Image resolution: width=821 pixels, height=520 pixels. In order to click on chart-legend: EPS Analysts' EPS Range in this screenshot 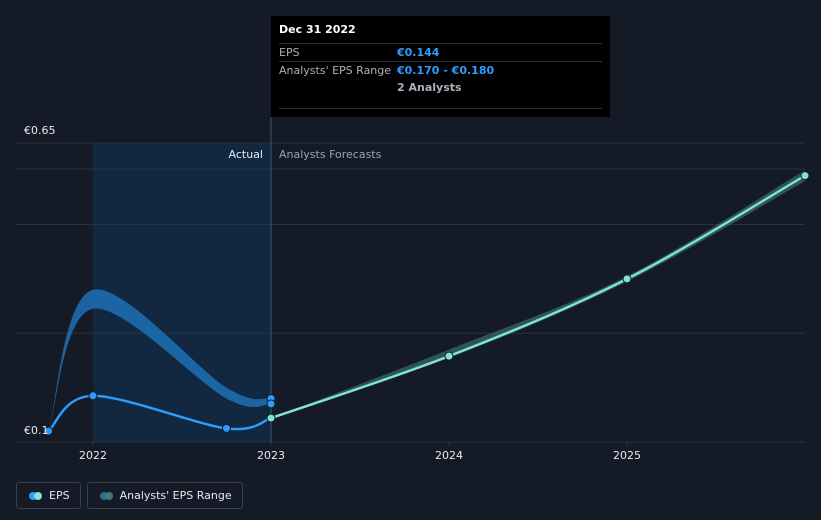, I will do `click(129, 495)`.